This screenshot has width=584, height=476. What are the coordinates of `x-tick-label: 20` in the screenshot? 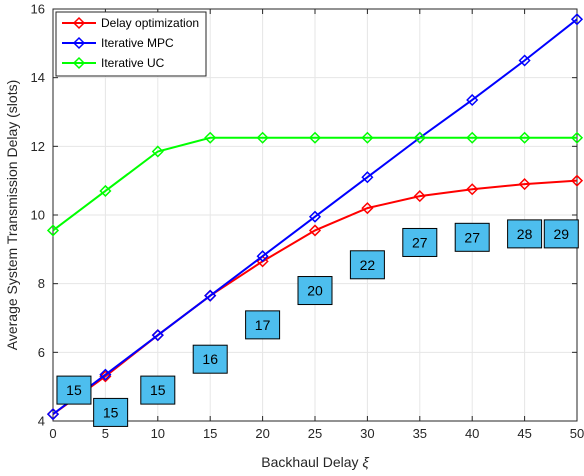 It's located at (262, 433).